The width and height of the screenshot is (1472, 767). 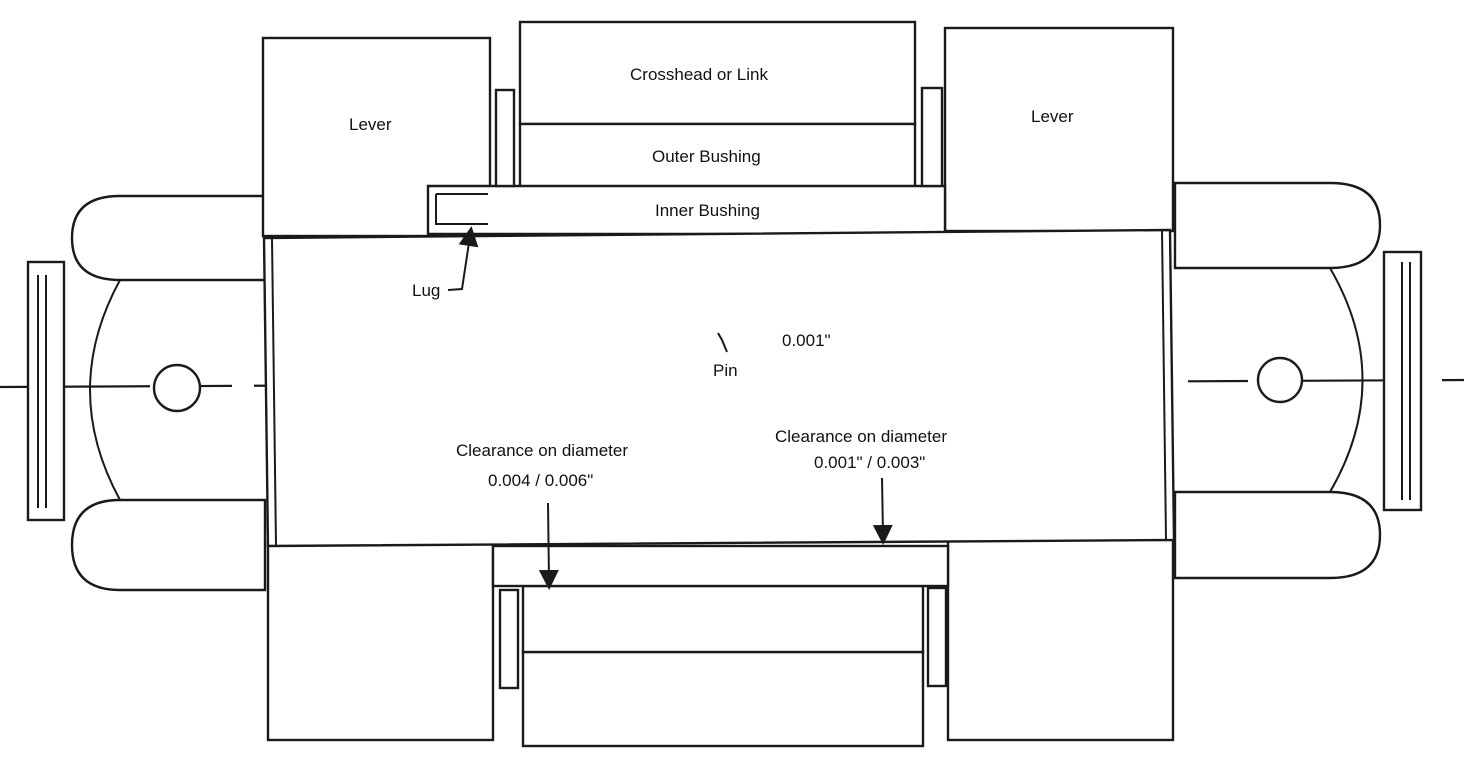 I want to click on lug-leader, so click(x=463, y=258).